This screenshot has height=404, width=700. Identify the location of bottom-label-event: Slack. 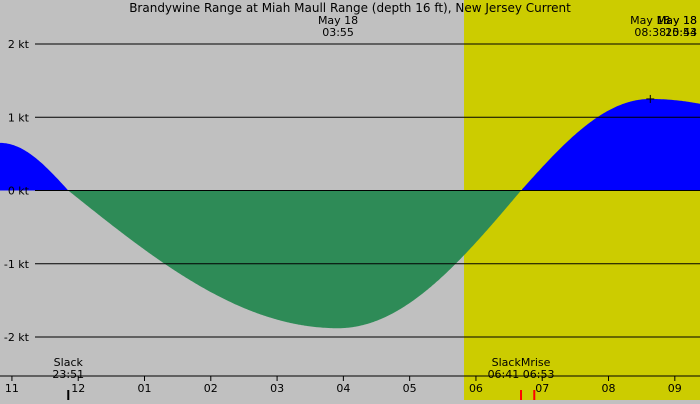
(69, 362).